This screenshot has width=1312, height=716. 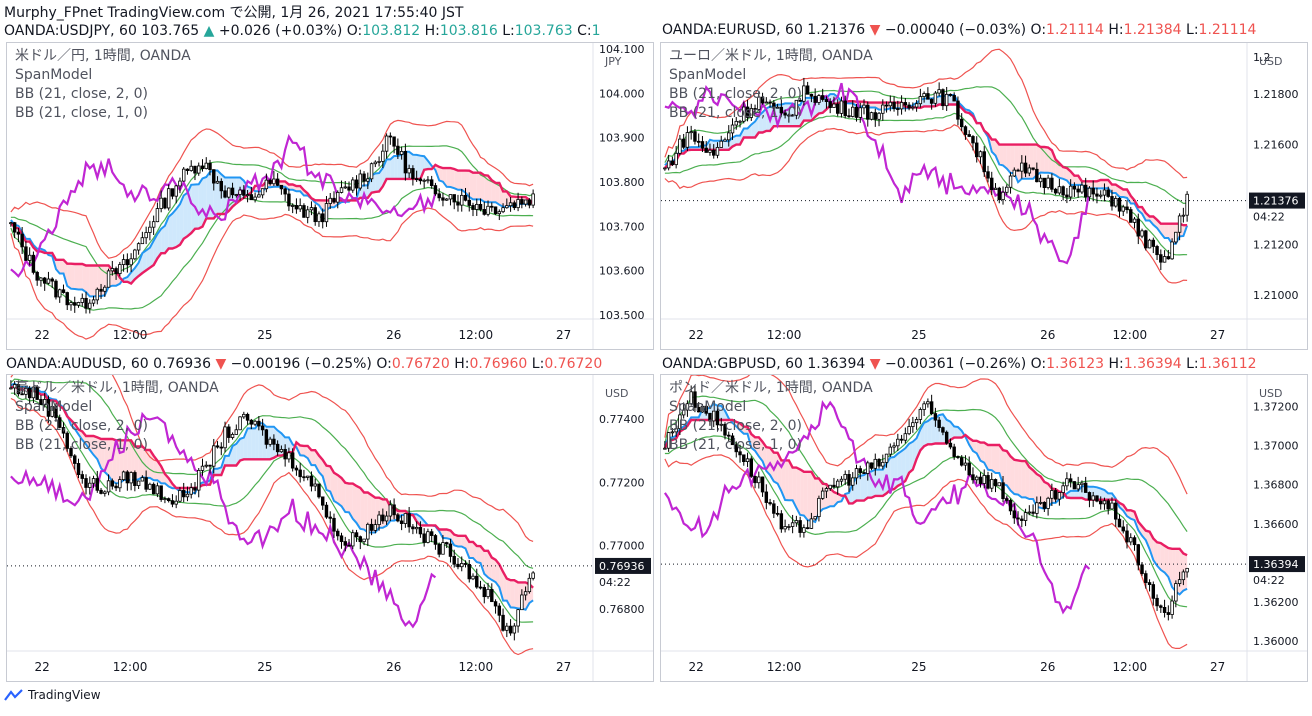 I want to click on ohlc-value: 0.76720, so click(x=420, y=364).